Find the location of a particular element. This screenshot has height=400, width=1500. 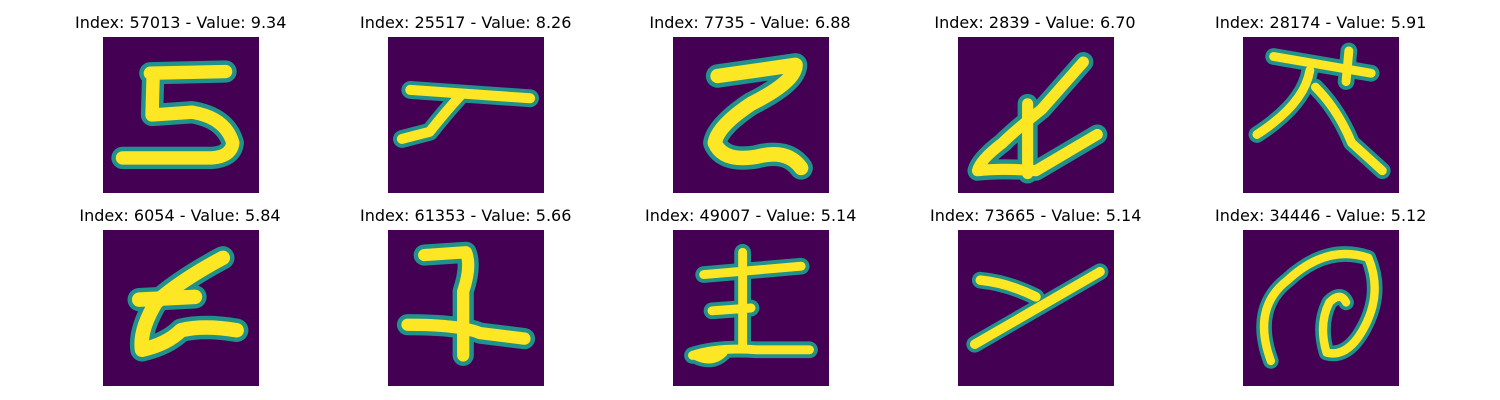

panel-title: Index: 6054 - Value: 5.84 is located at coordinates (180, 215).